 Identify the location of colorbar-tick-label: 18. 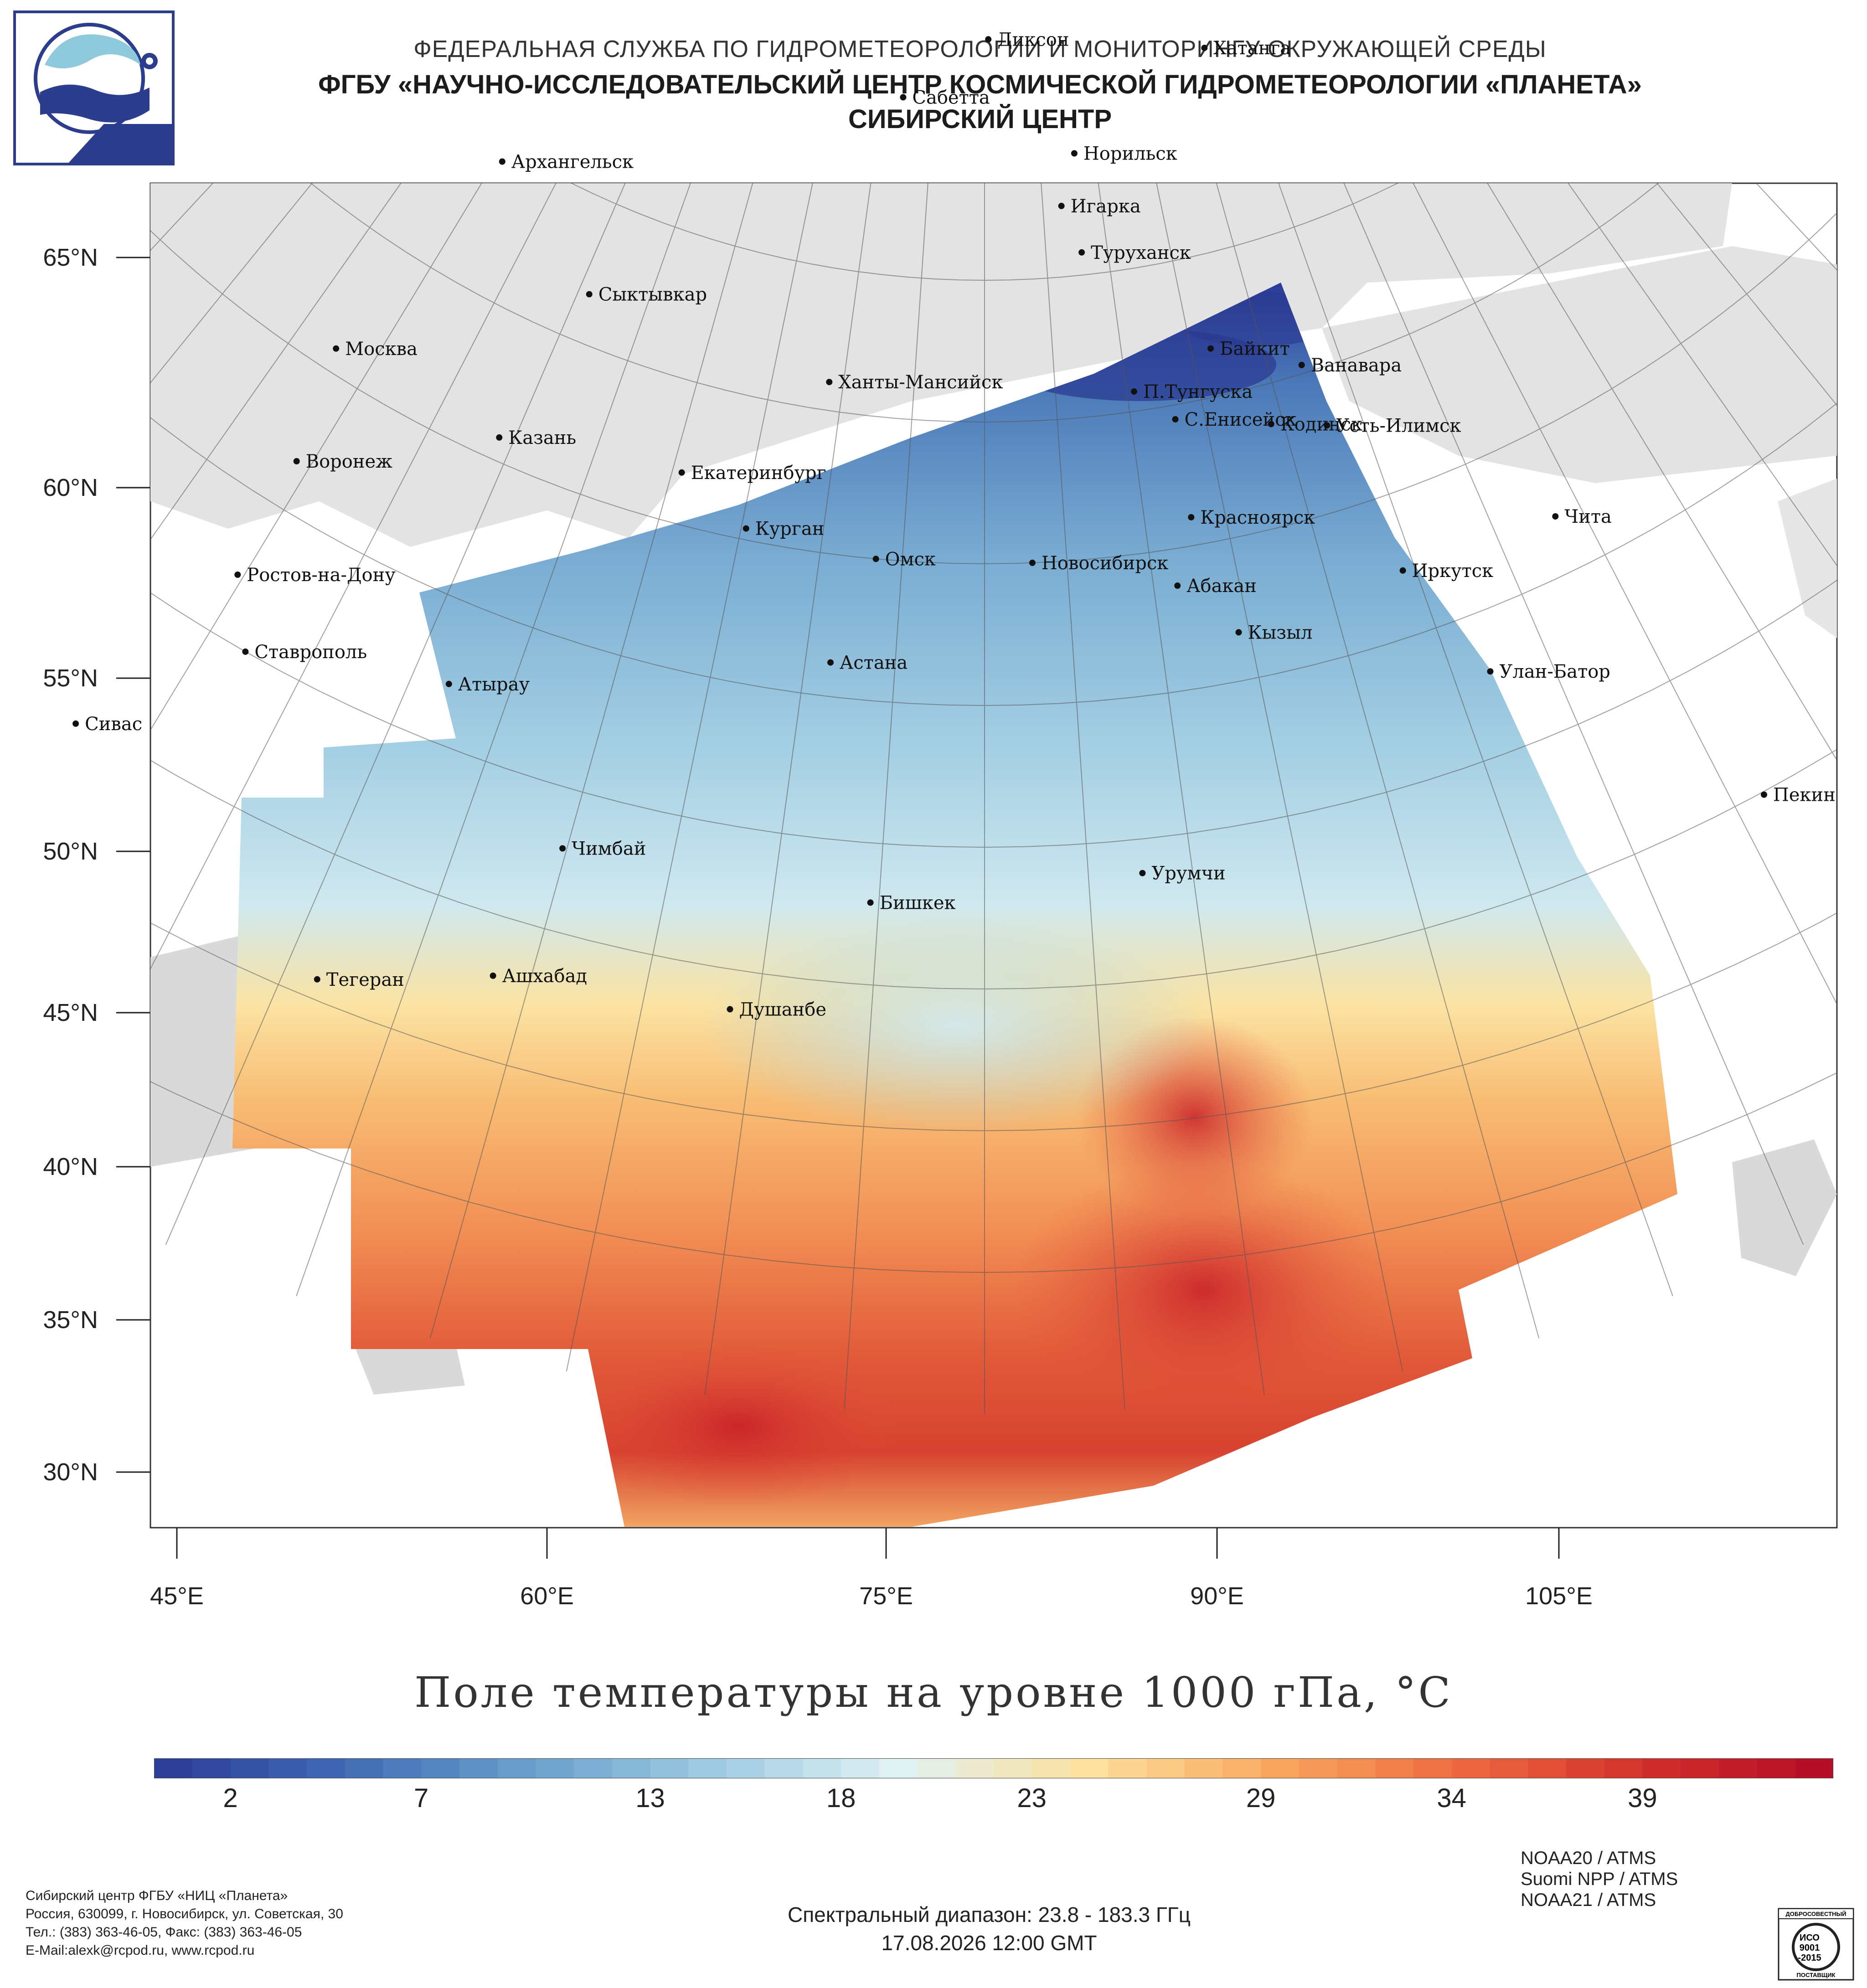
(841, 1798).